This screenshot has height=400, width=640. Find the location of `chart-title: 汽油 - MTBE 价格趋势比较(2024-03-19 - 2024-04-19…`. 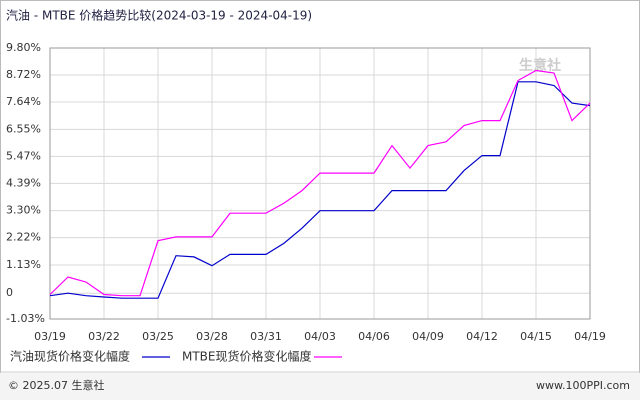

chart-title: 汽油 - MTBE 价格趋势比较(2024-03-19 - 2024-04-19… is located at coordinates (159, 15).